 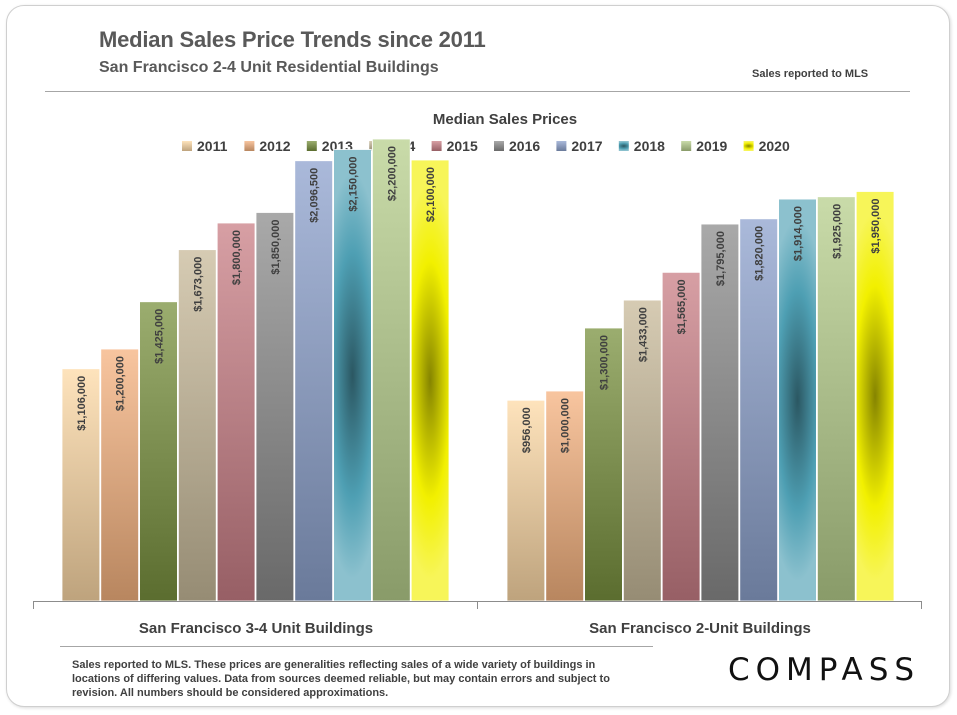 What do you see at coordinates (505, 119) in the screenshot?
I see `chart-title: Median Sales Prices` at bounding box center [505, 119].